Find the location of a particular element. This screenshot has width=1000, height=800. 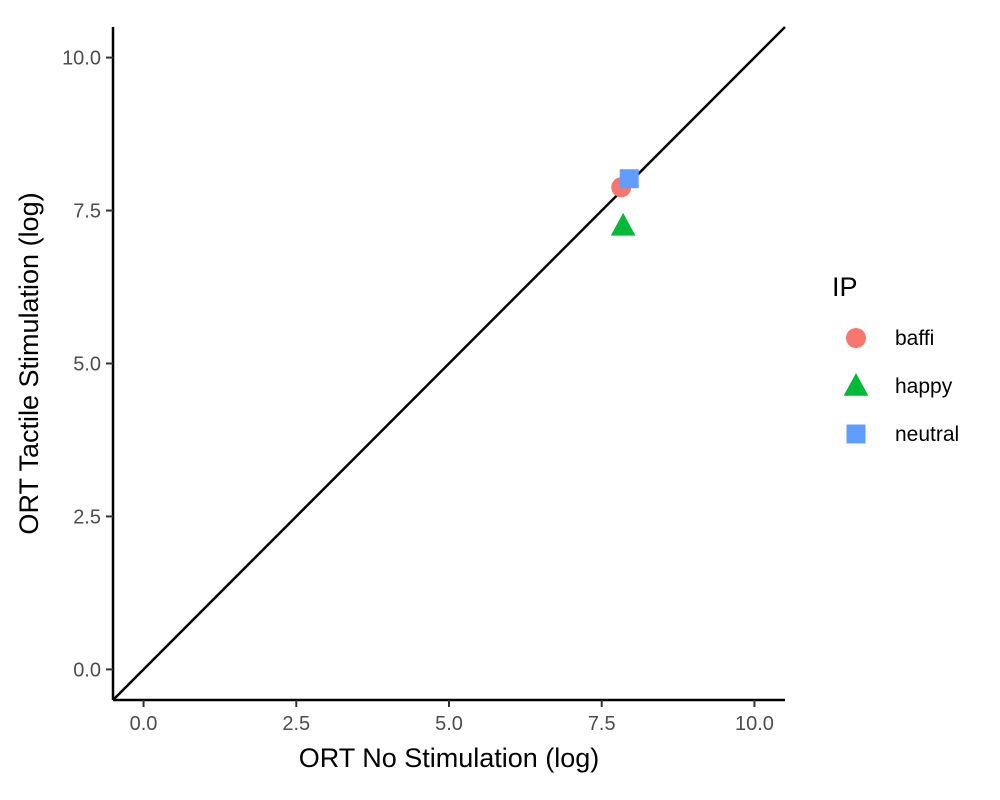

legend-items: baffi happy neutral is located at coordinates (901, 386).